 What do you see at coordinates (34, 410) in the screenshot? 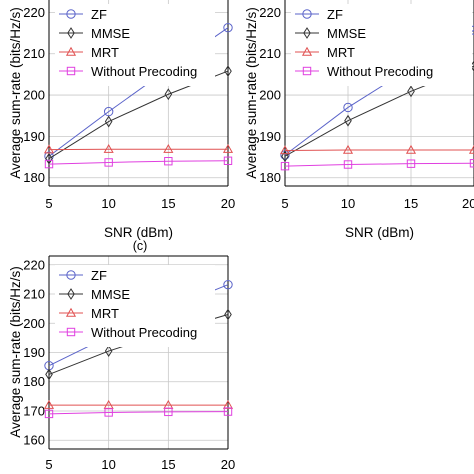
I see `y-tick-label: 170` at bounding box center [34, 410].